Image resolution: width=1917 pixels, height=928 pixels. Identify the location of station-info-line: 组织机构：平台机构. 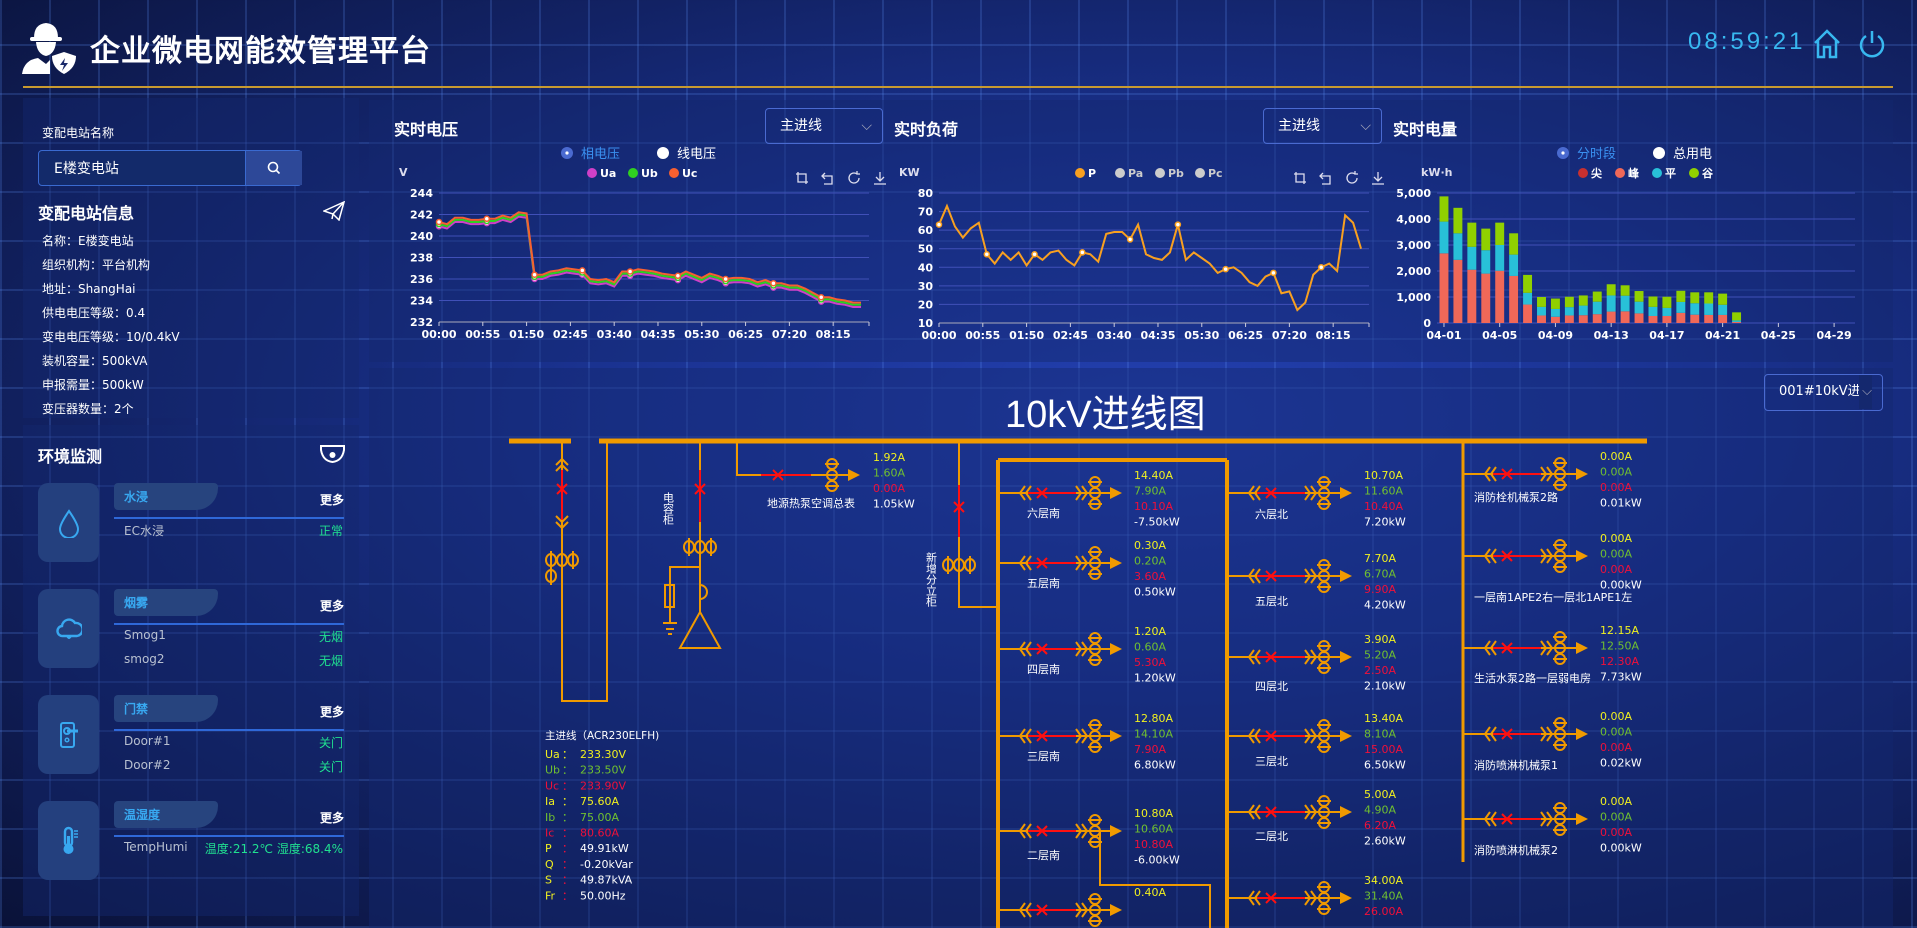
(96, 265).